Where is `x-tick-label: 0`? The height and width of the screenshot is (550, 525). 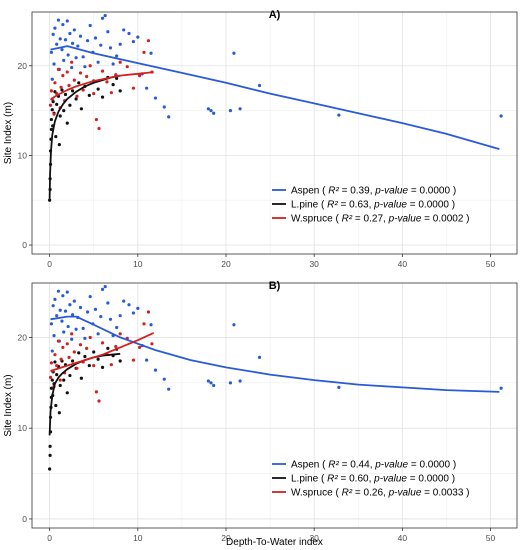 x-tick-label: 0 is located at coordinates (49, 538).